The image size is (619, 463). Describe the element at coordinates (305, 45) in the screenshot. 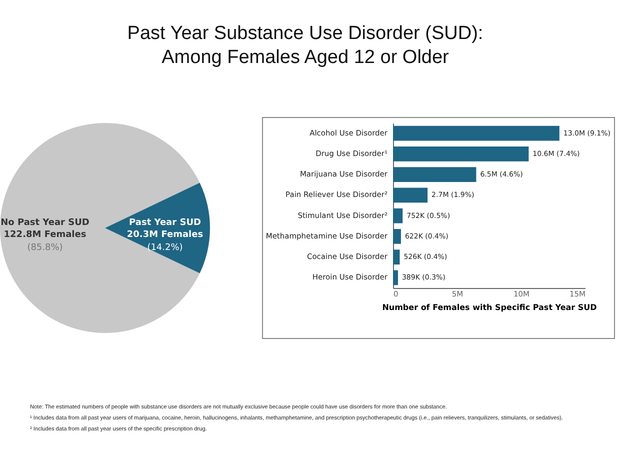

I see `text: Past Year Substance Use Disorder (SUD): Among Females Aged 12 or Older` at that location.